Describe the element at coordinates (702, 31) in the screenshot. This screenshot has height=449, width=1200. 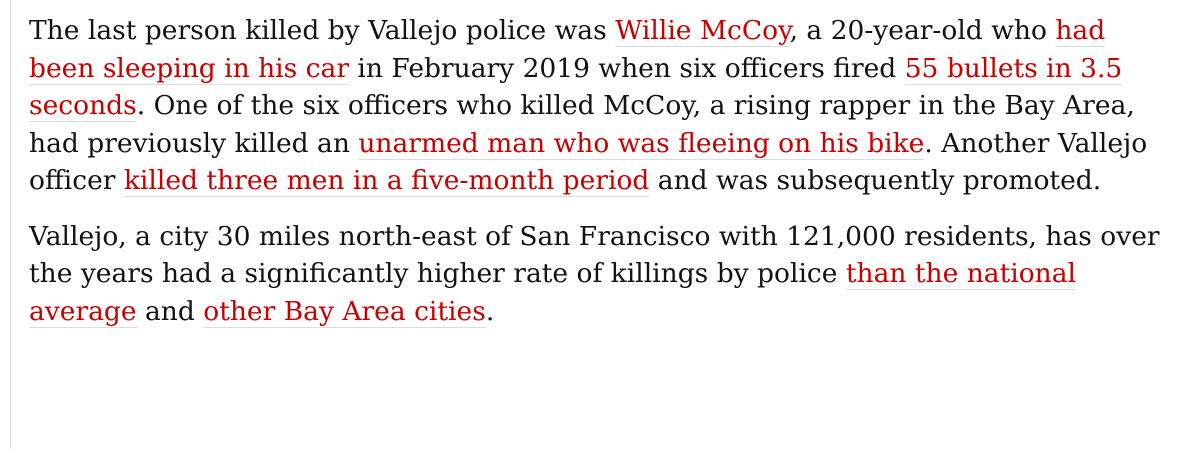
I see `link-willie-mccoy: Willie McCoy` at that location.